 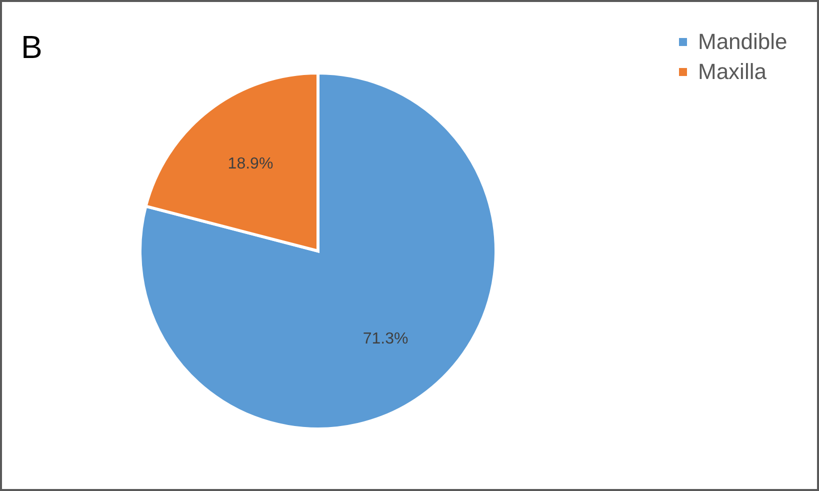 I want to click on legend-label: Maxilla, so click(x=733, y=71).